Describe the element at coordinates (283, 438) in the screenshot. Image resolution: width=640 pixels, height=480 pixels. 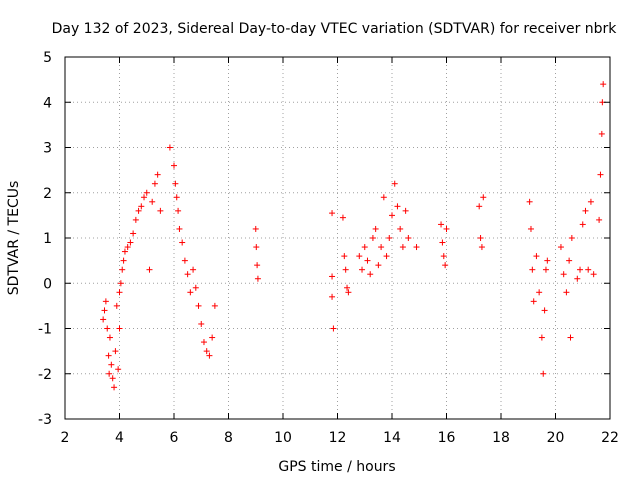
I see `x-tick-label: 10` at that location.